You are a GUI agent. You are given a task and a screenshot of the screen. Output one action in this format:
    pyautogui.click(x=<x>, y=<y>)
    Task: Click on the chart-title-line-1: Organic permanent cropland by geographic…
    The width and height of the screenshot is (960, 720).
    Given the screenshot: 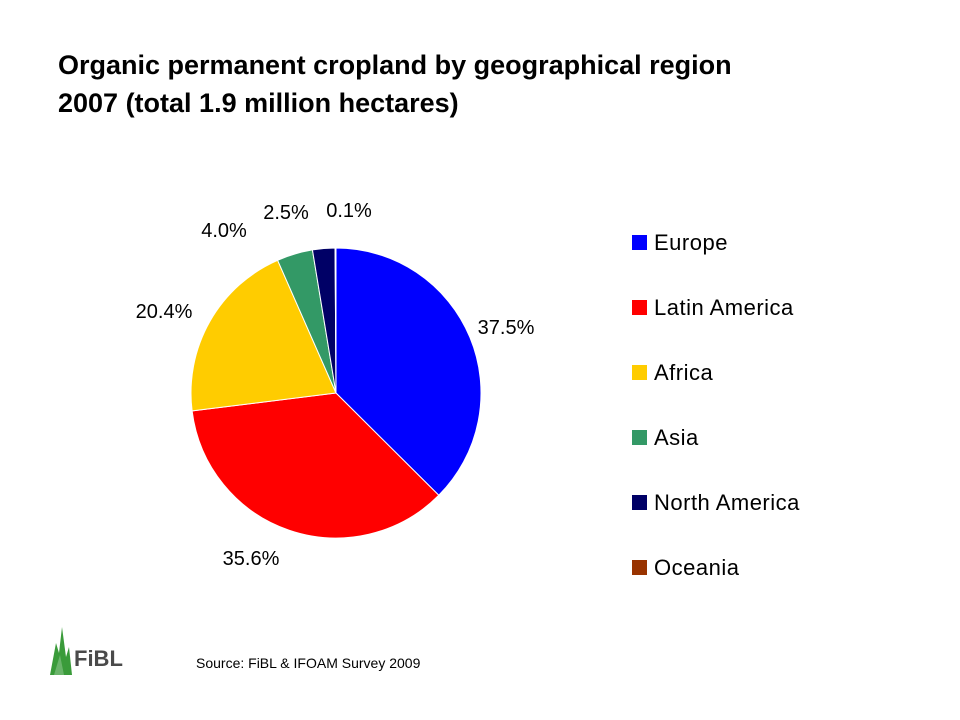 What is the action you would take?
    pyautogui.click(x=395, y=65)
    